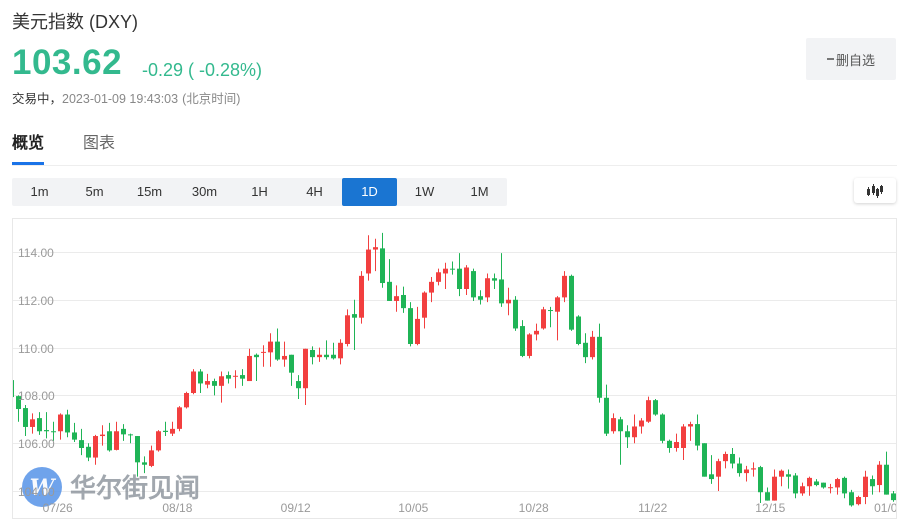  Describe the element at coordinates (36, 253) in the screenshot. I see `y-axis-label: 114.00` at that location.